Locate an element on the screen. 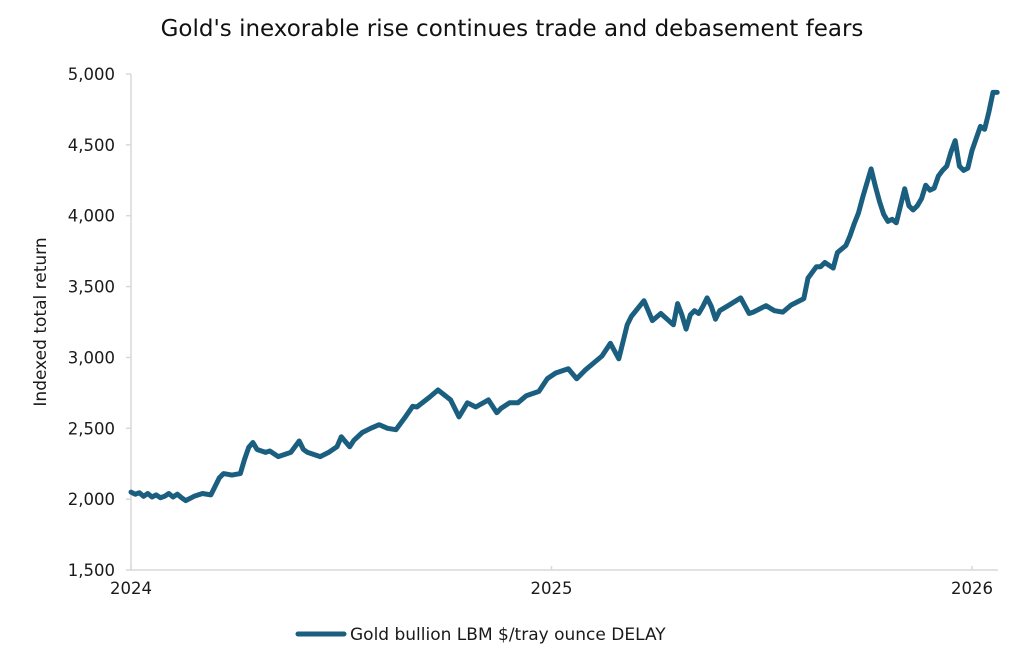 The width and height of the screenshot is (1024, 669). y-tick-label: 3,000 is located at coordinates (91, 357).